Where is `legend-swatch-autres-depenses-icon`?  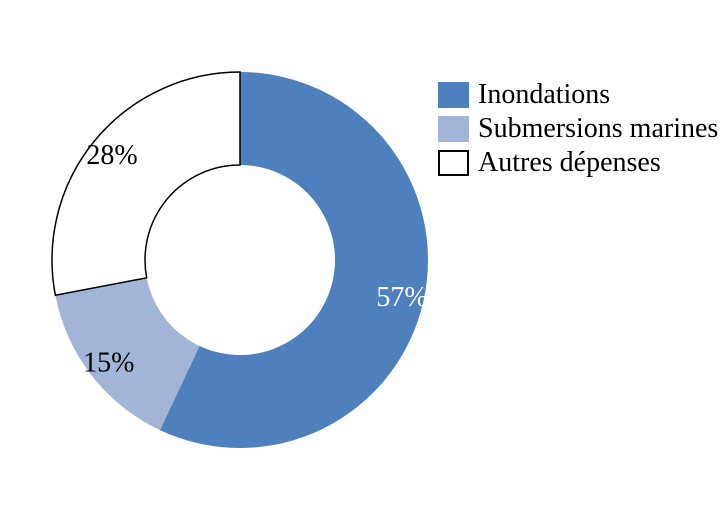
legend-swatch-autres-depenses-icon is located at coordinates (453, 162).